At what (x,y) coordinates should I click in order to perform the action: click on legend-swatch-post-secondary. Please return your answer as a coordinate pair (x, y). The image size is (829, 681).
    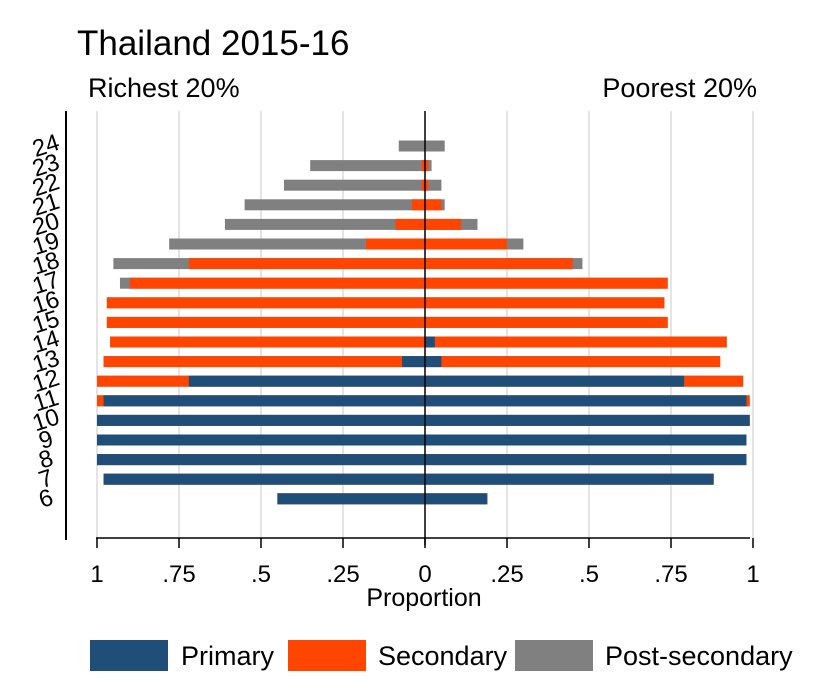
    Looking at the image, I should click on (554, 655).